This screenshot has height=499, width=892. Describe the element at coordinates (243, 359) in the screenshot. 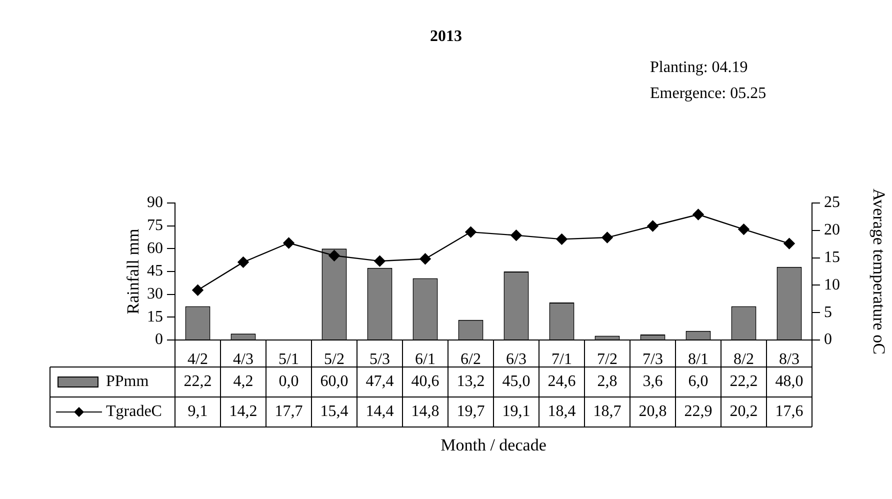

I see `x-tick-label: 4/3` at that location.